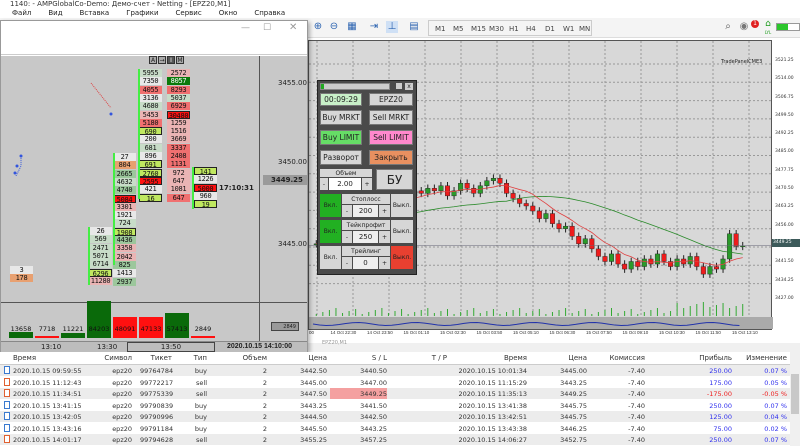 Image resolution: width=800 pixels, height=446 pixels. What do you see at coordinates (627, 358) in the screenshot?
I see `column-header: Комиссия` at bounding box center [627, 358].